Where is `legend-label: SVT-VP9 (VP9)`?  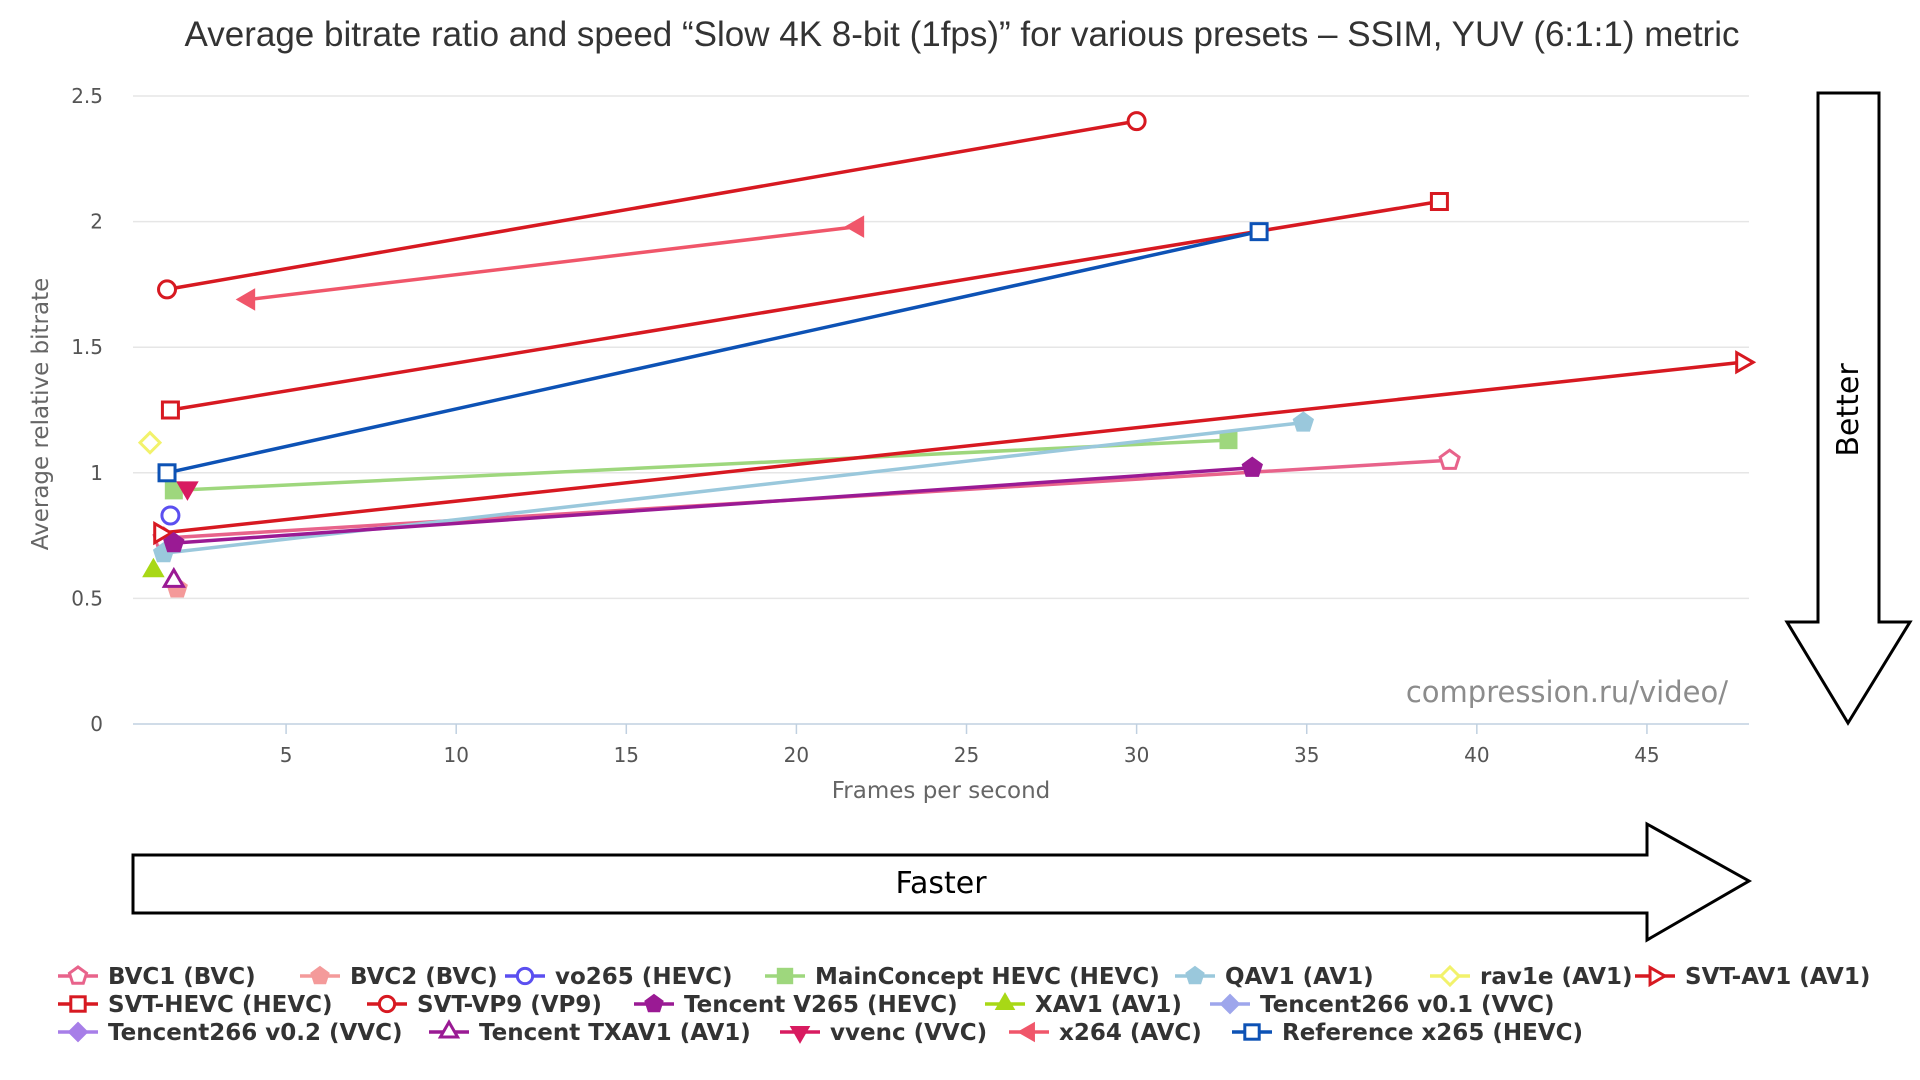 legend-label: SVT-VP9 (VP9) is located at coordinates (509, 1005).